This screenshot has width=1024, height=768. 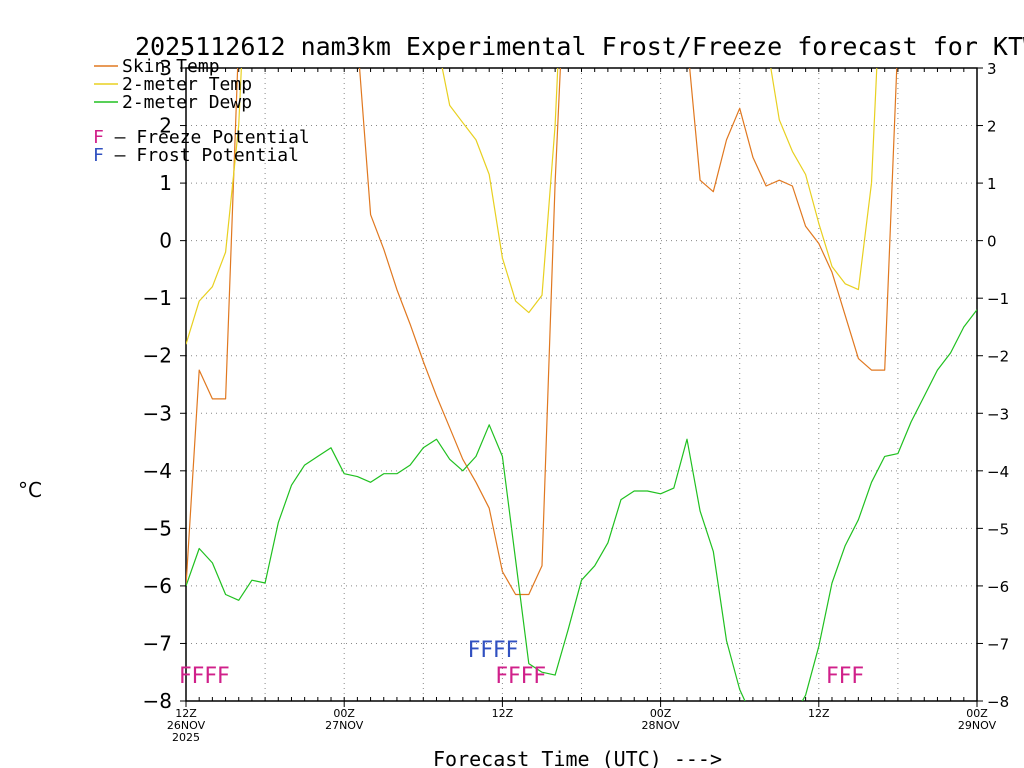 I want to click on y-tick-label-right: −8, so click(x=998, y=702).